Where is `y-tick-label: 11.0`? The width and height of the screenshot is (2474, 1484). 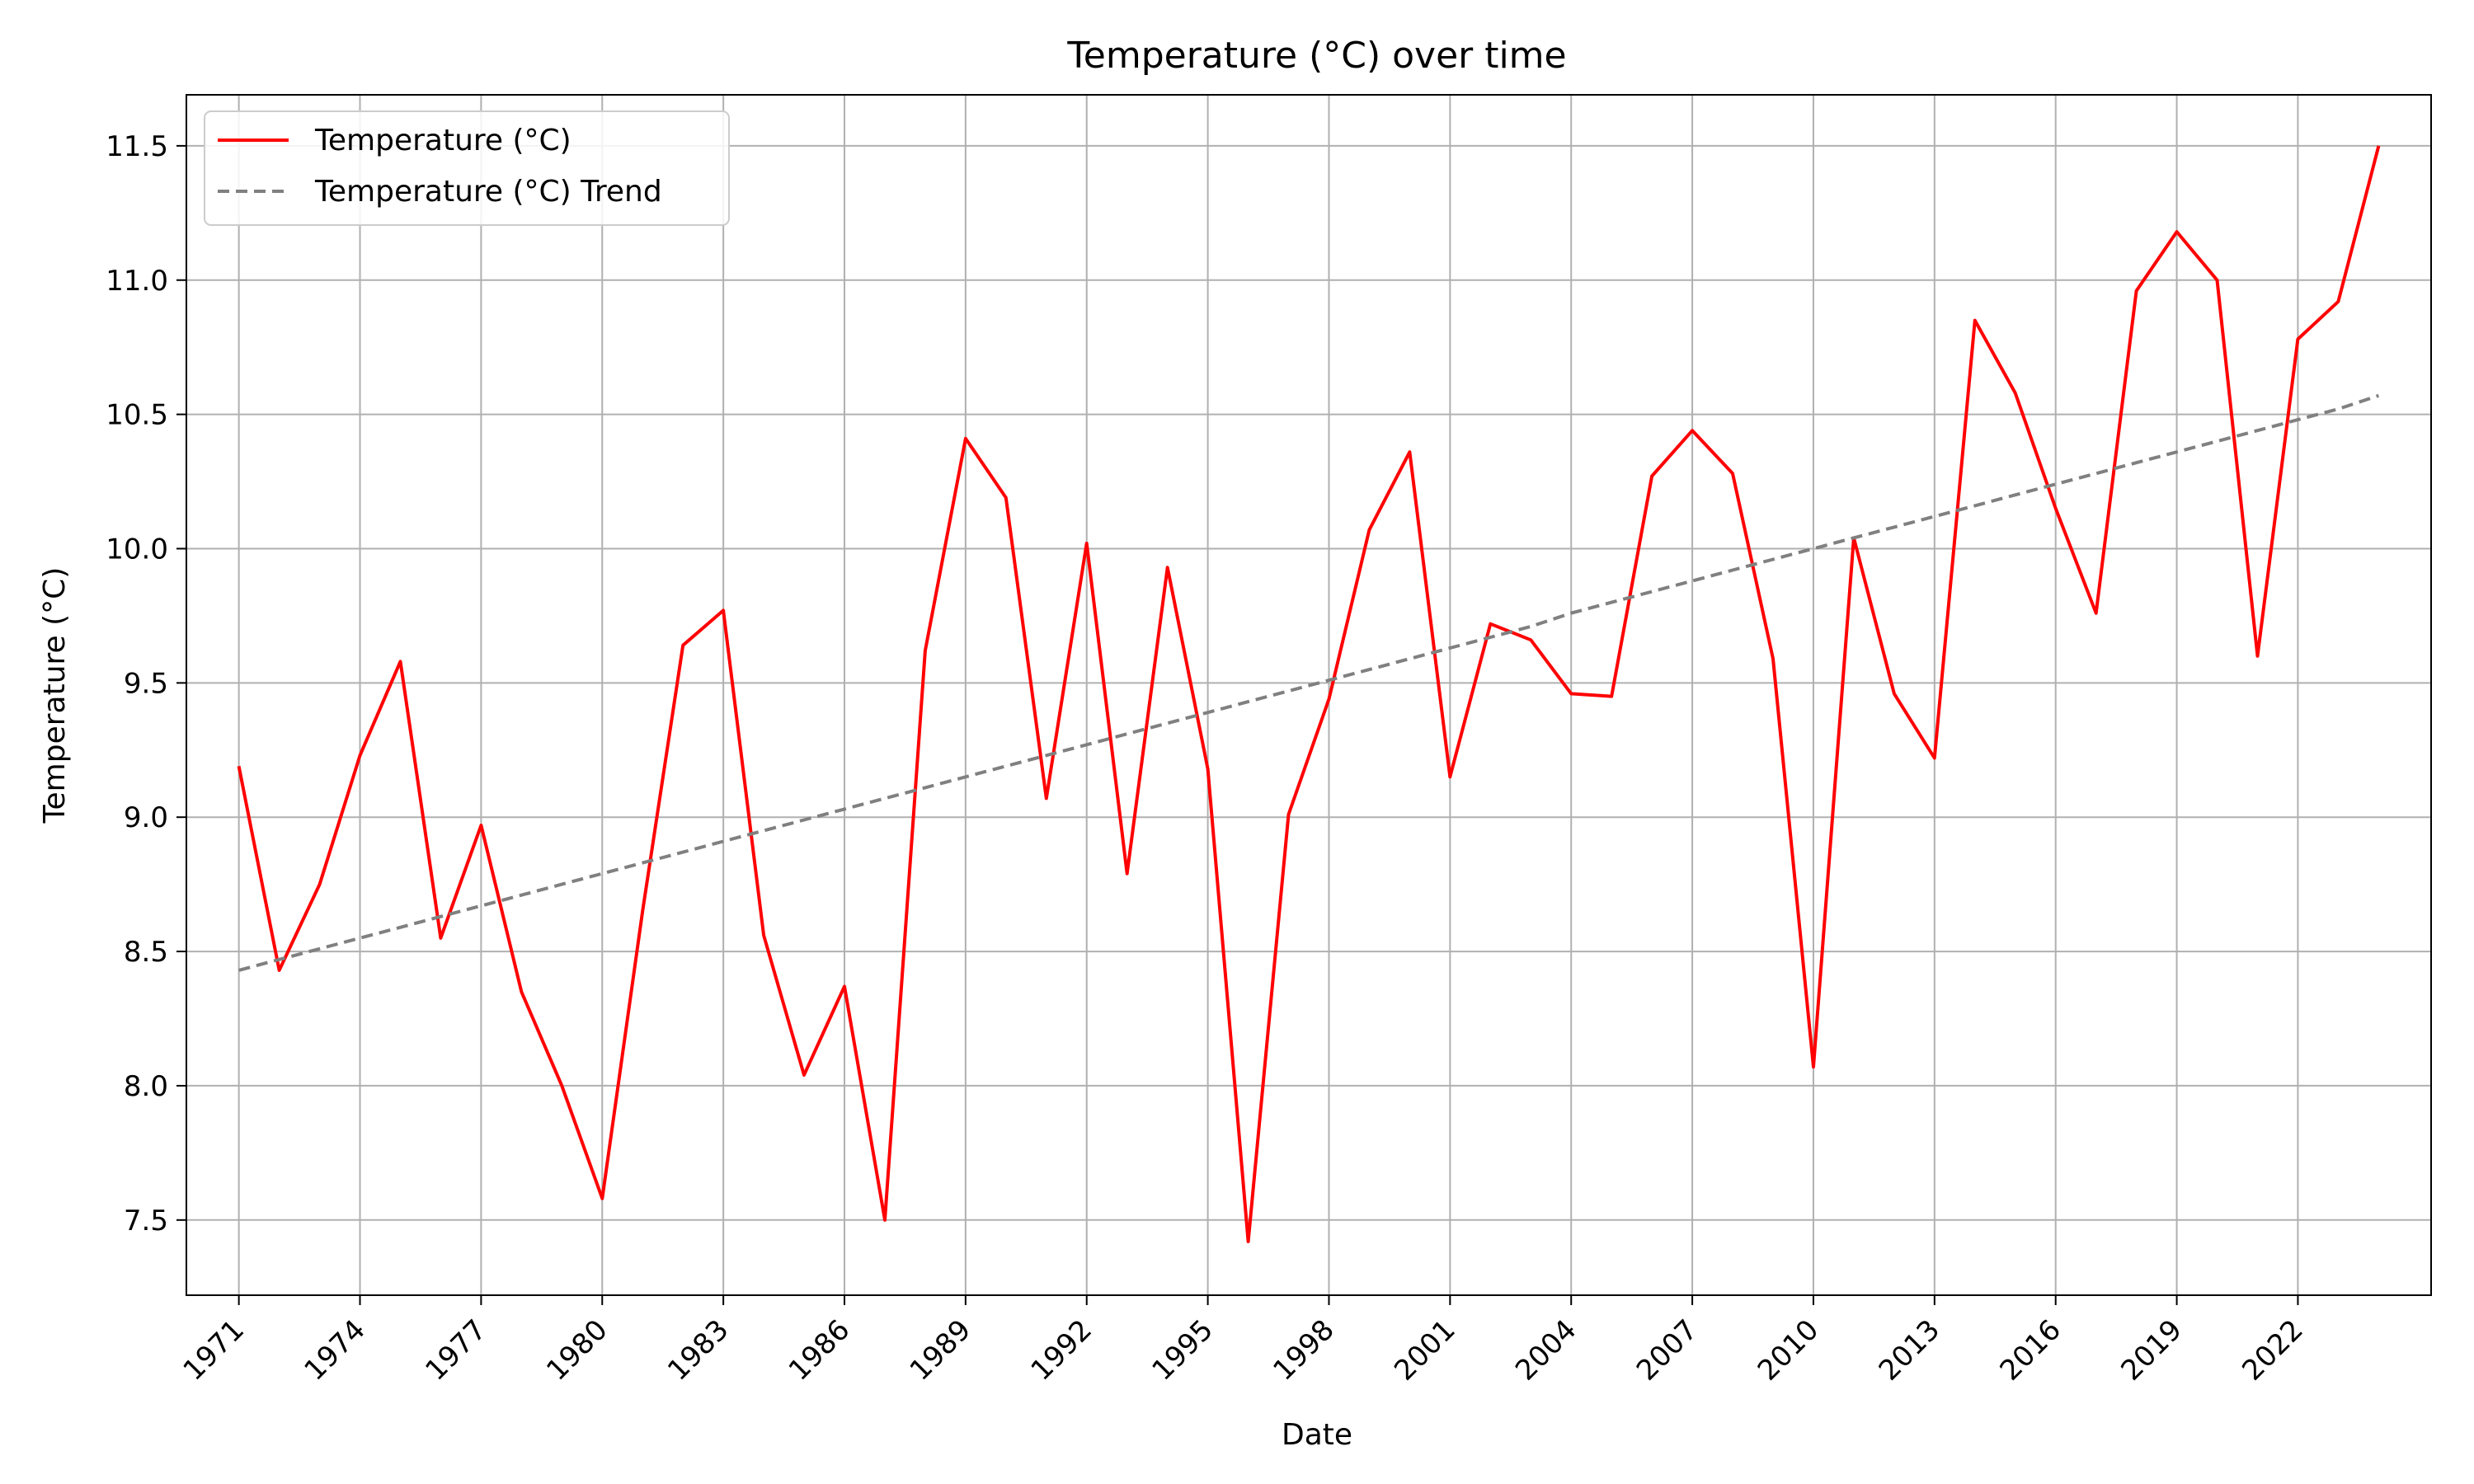
y-tick-label: 11.0 is located at coordinates (137, 281).